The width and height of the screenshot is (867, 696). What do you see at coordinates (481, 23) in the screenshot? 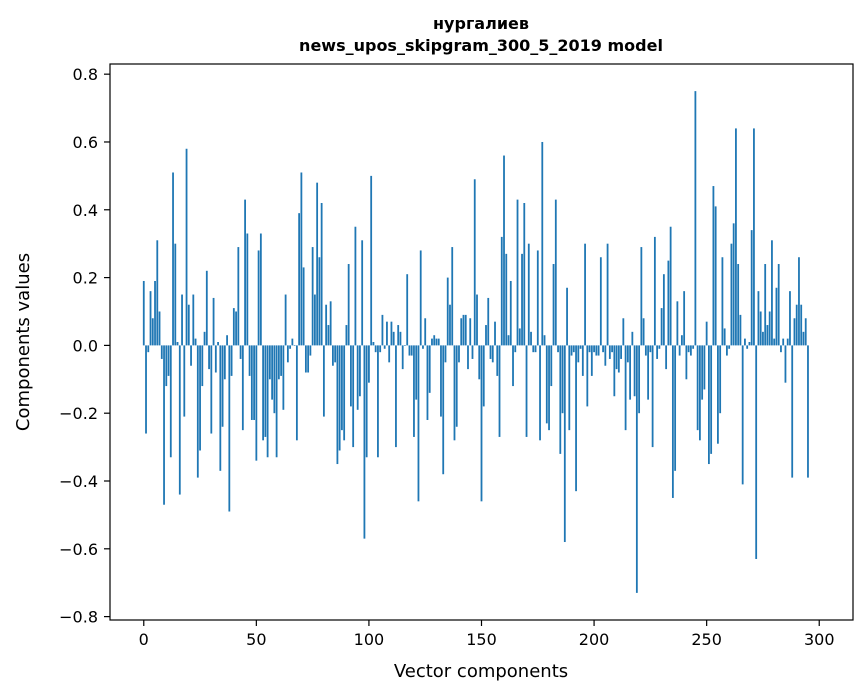
I see `chart-title: нургалиев` at bounding box center [481, 23].